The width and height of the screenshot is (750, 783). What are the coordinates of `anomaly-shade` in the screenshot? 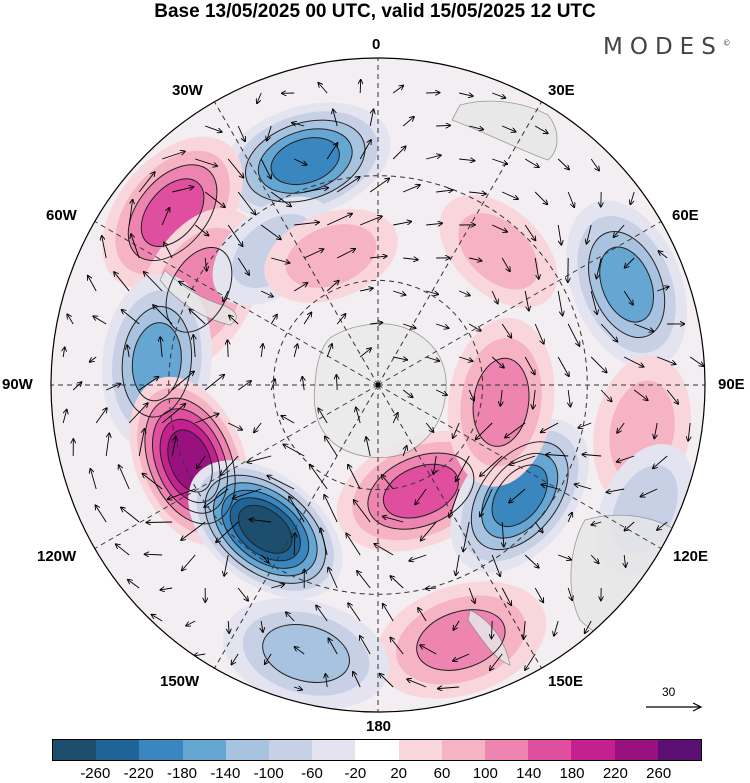 It's located at (626, 284).